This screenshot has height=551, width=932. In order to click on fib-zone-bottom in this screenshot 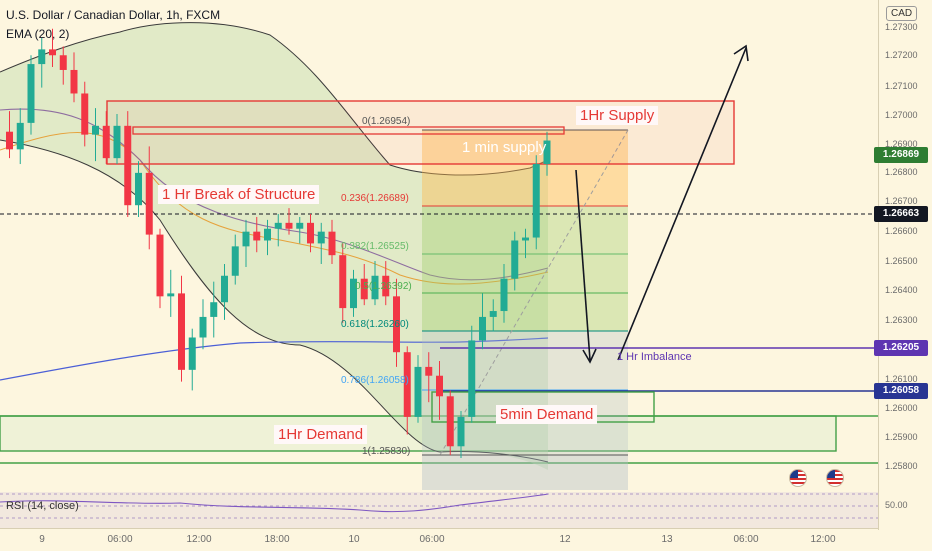, I will do `click(525, 472)`.